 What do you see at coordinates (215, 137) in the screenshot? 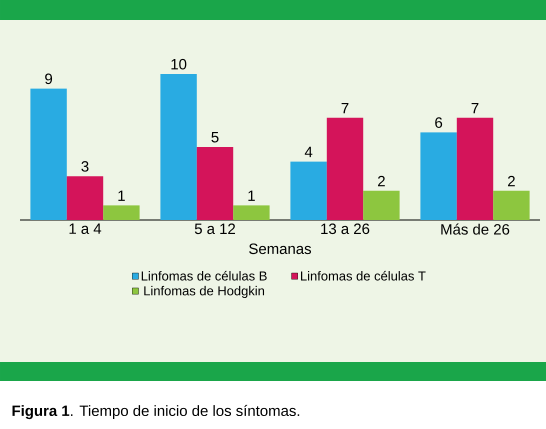
I see `data-label: 5` at bounding box center [215, 137].